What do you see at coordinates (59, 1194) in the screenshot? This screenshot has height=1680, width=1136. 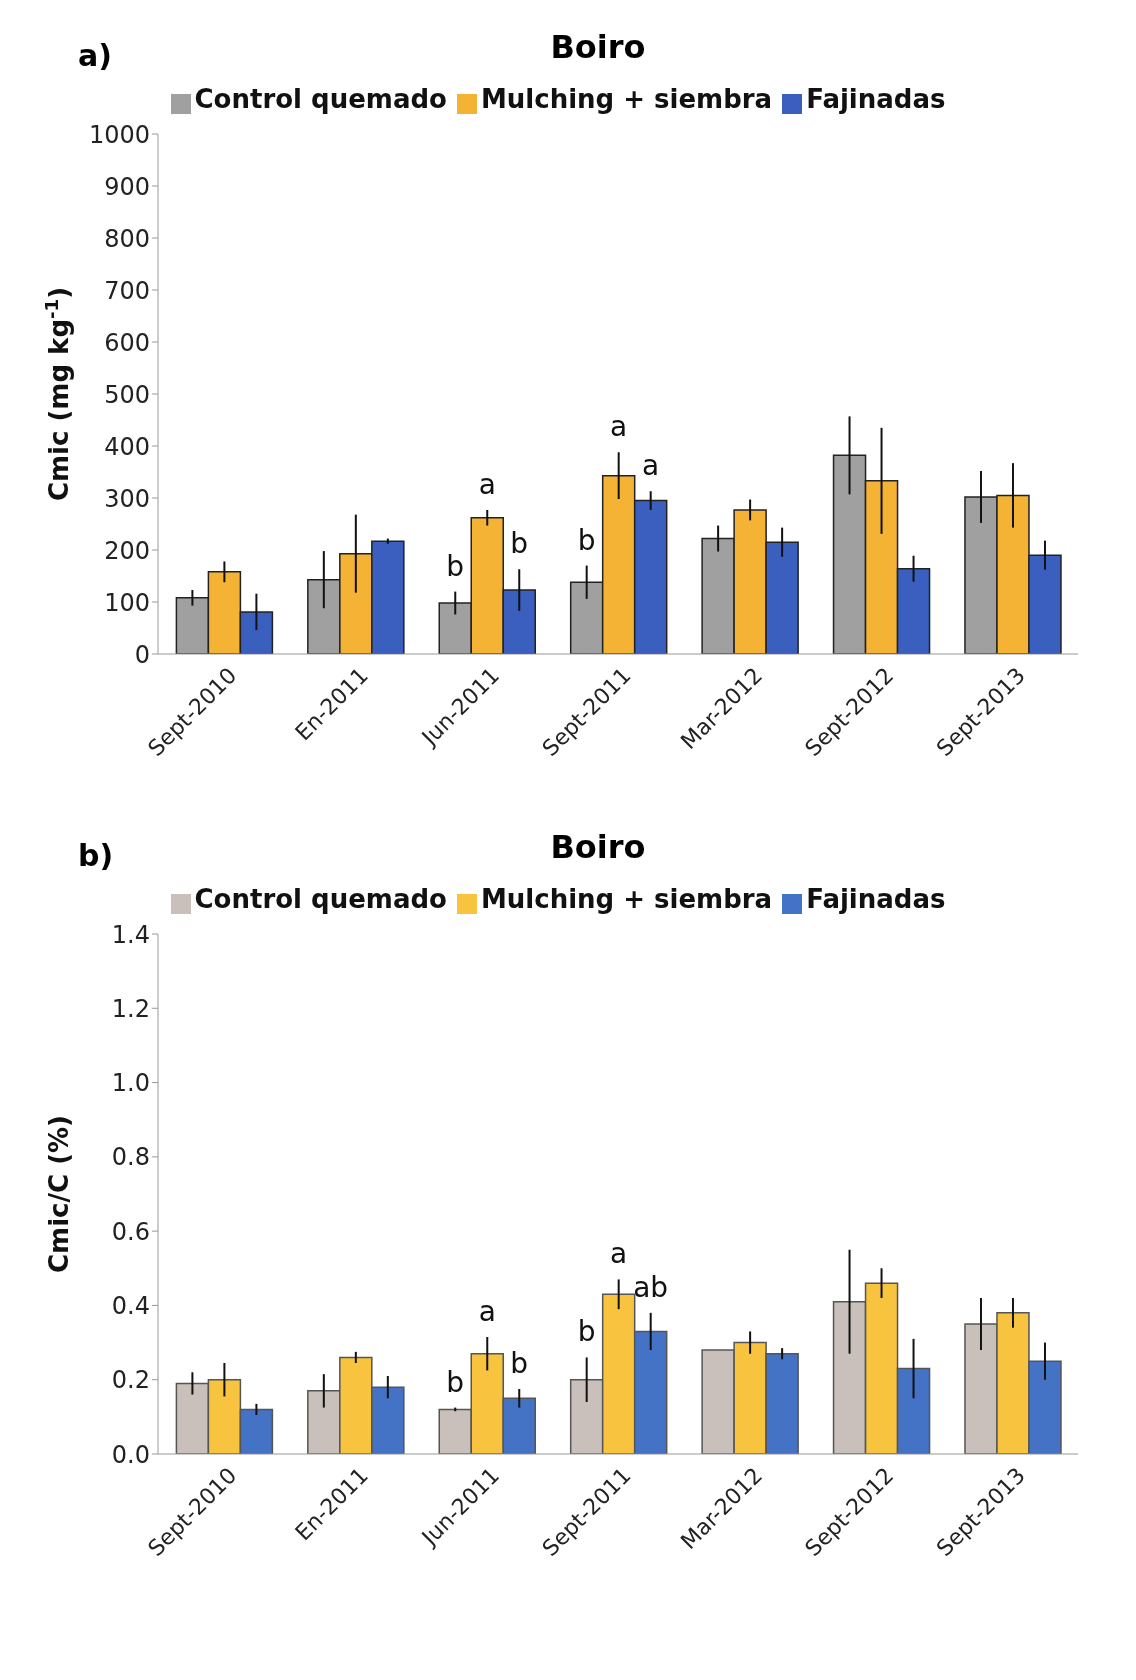 I see `y-axis-title: Cmic/C (%)` at bounding box center [59, 1194].